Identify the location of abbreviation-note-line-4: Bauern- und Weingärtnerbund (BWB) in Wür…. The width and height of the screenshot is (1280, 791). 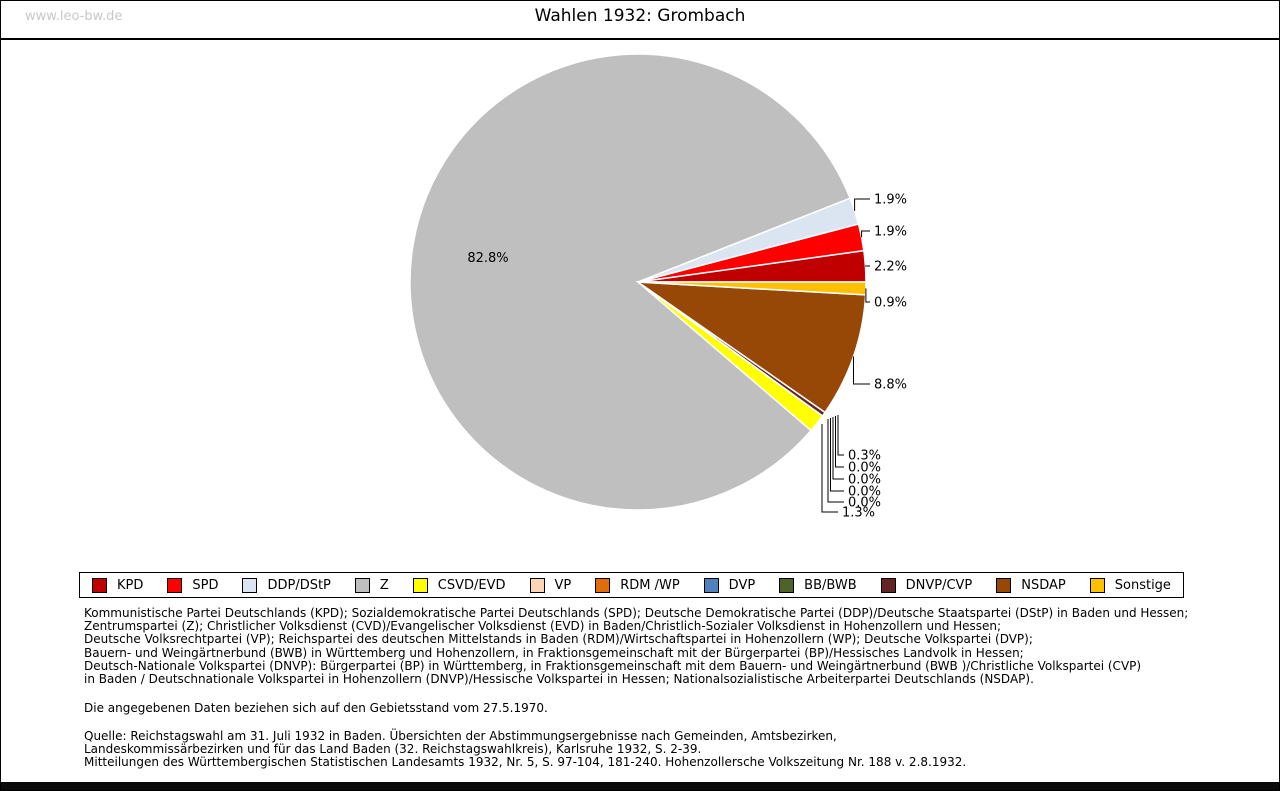
(554, 652).